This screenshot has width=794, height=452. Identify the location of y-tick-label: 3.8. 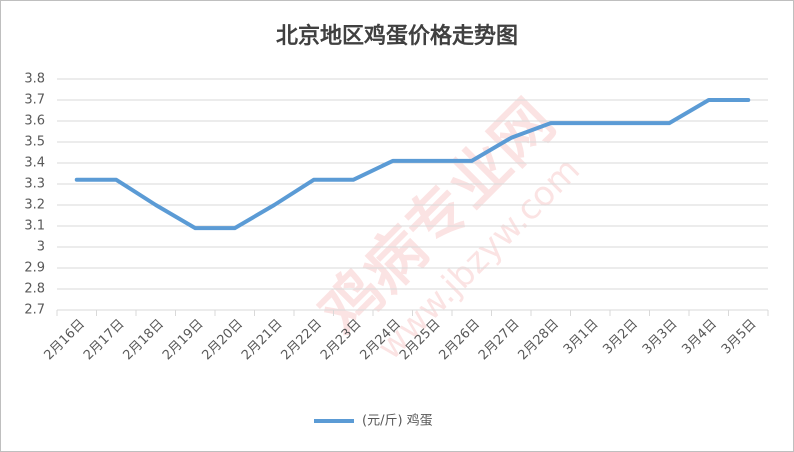
(34, 79).